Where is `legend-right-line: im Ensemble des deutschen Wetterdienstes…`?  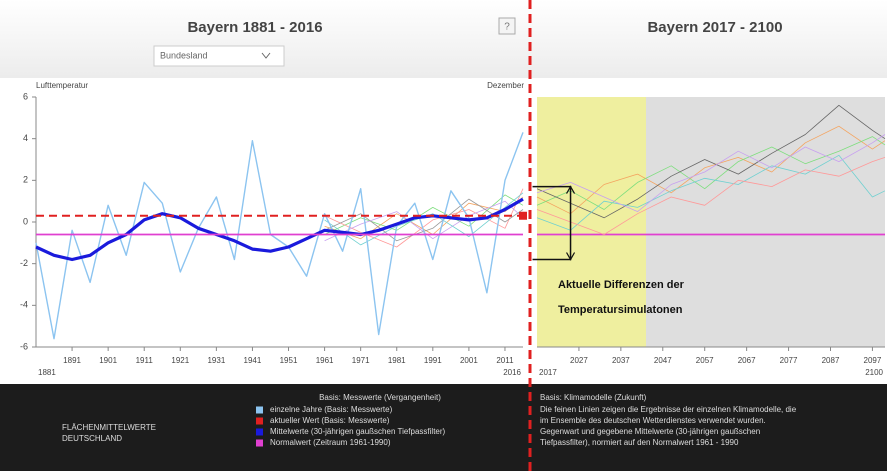 legend-right-line: im Ensemble des deutschen Wetterdienstes… is located at coordinates (653, 420).